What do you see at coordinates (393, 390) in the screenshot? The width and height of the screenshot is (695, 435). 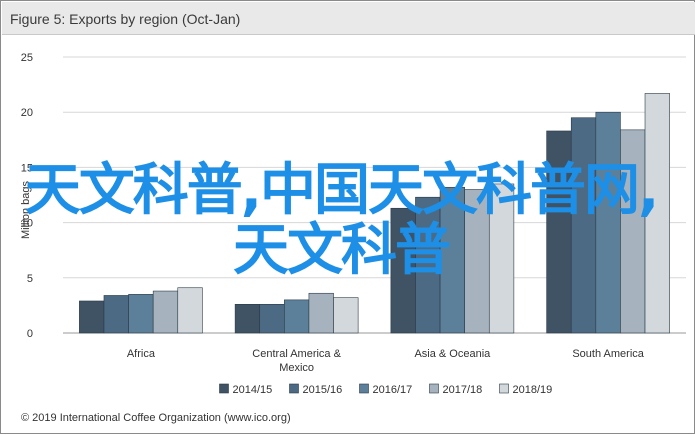 I see `legend-label: 2016/17` at bounding box center [393, 390].